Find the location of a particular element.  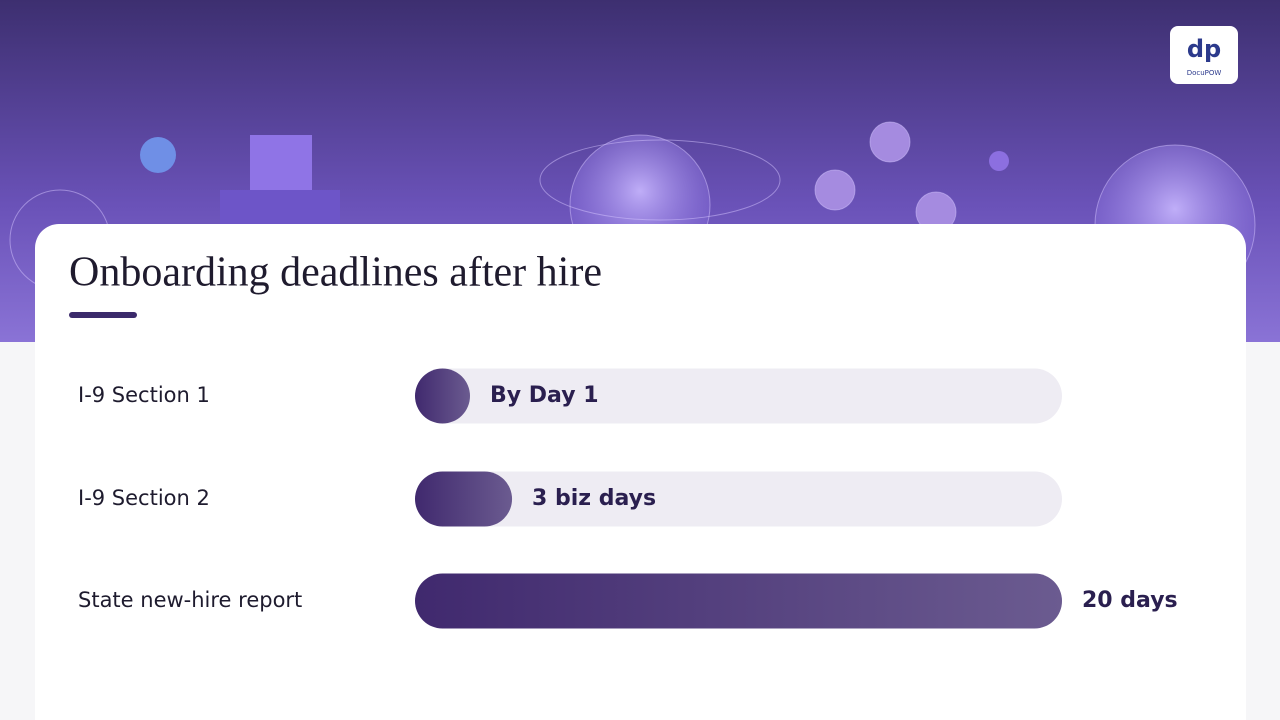

title-underline is located at coordinates (103, 315).